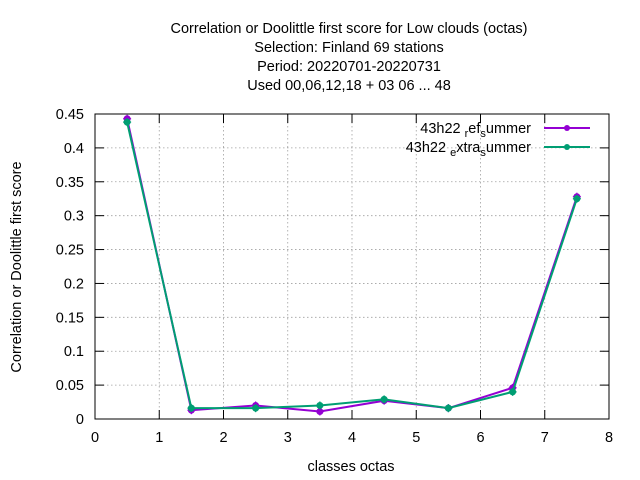 This screenshot has height=480, width=640. Describe the element at coordinates (545, 438) in the screenshot. I see `x-tick-label: 7` at that location.